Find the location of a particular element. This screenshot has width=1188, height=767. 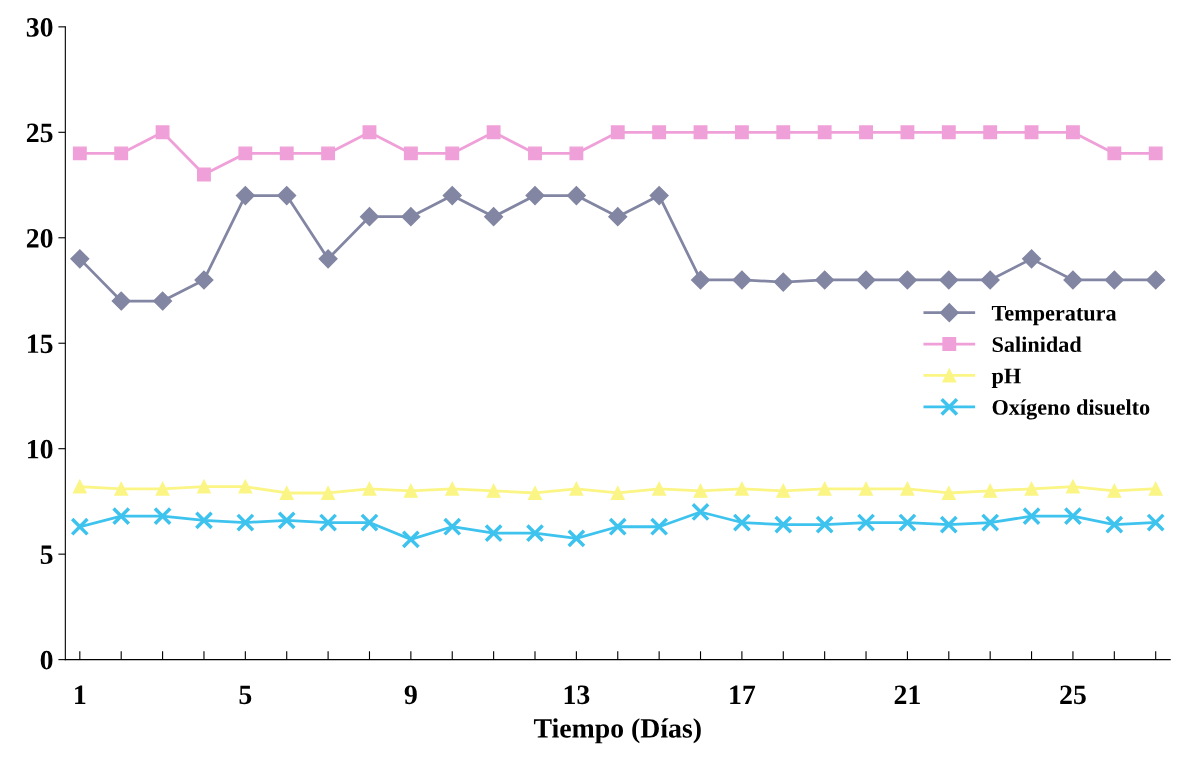

legend-label: Salinidad is located at coordinates (1037, 344).